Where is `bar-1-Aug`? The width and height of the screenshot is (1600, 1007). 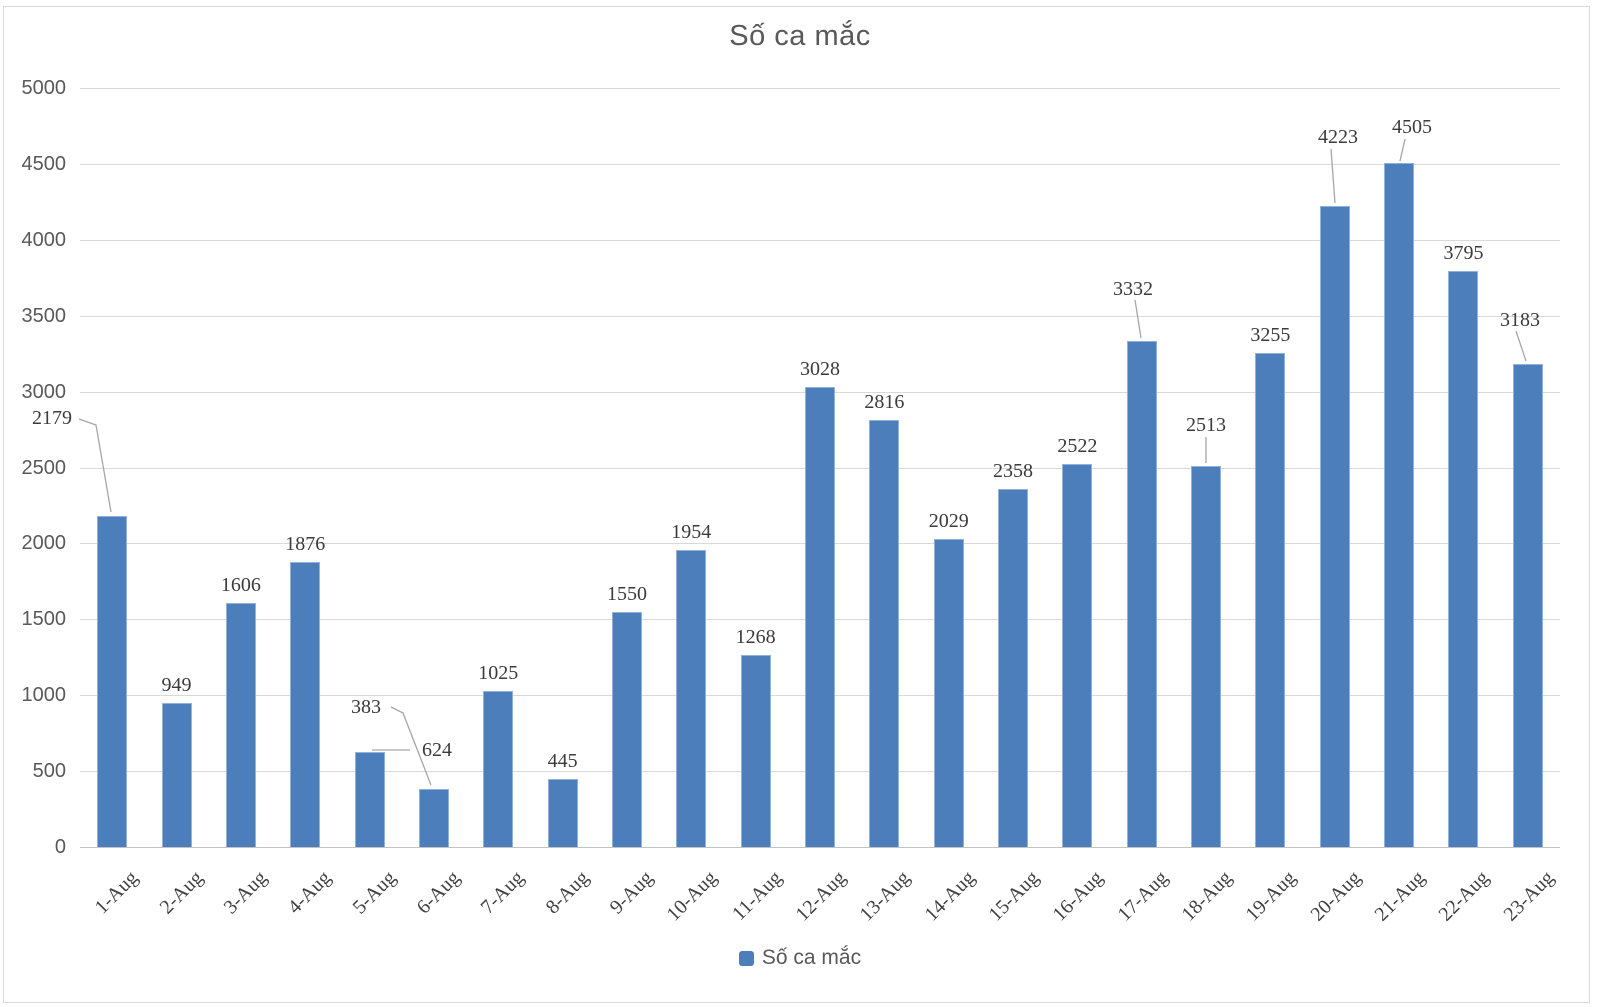 bar-1-Aug is located at coordinates (112, 681).